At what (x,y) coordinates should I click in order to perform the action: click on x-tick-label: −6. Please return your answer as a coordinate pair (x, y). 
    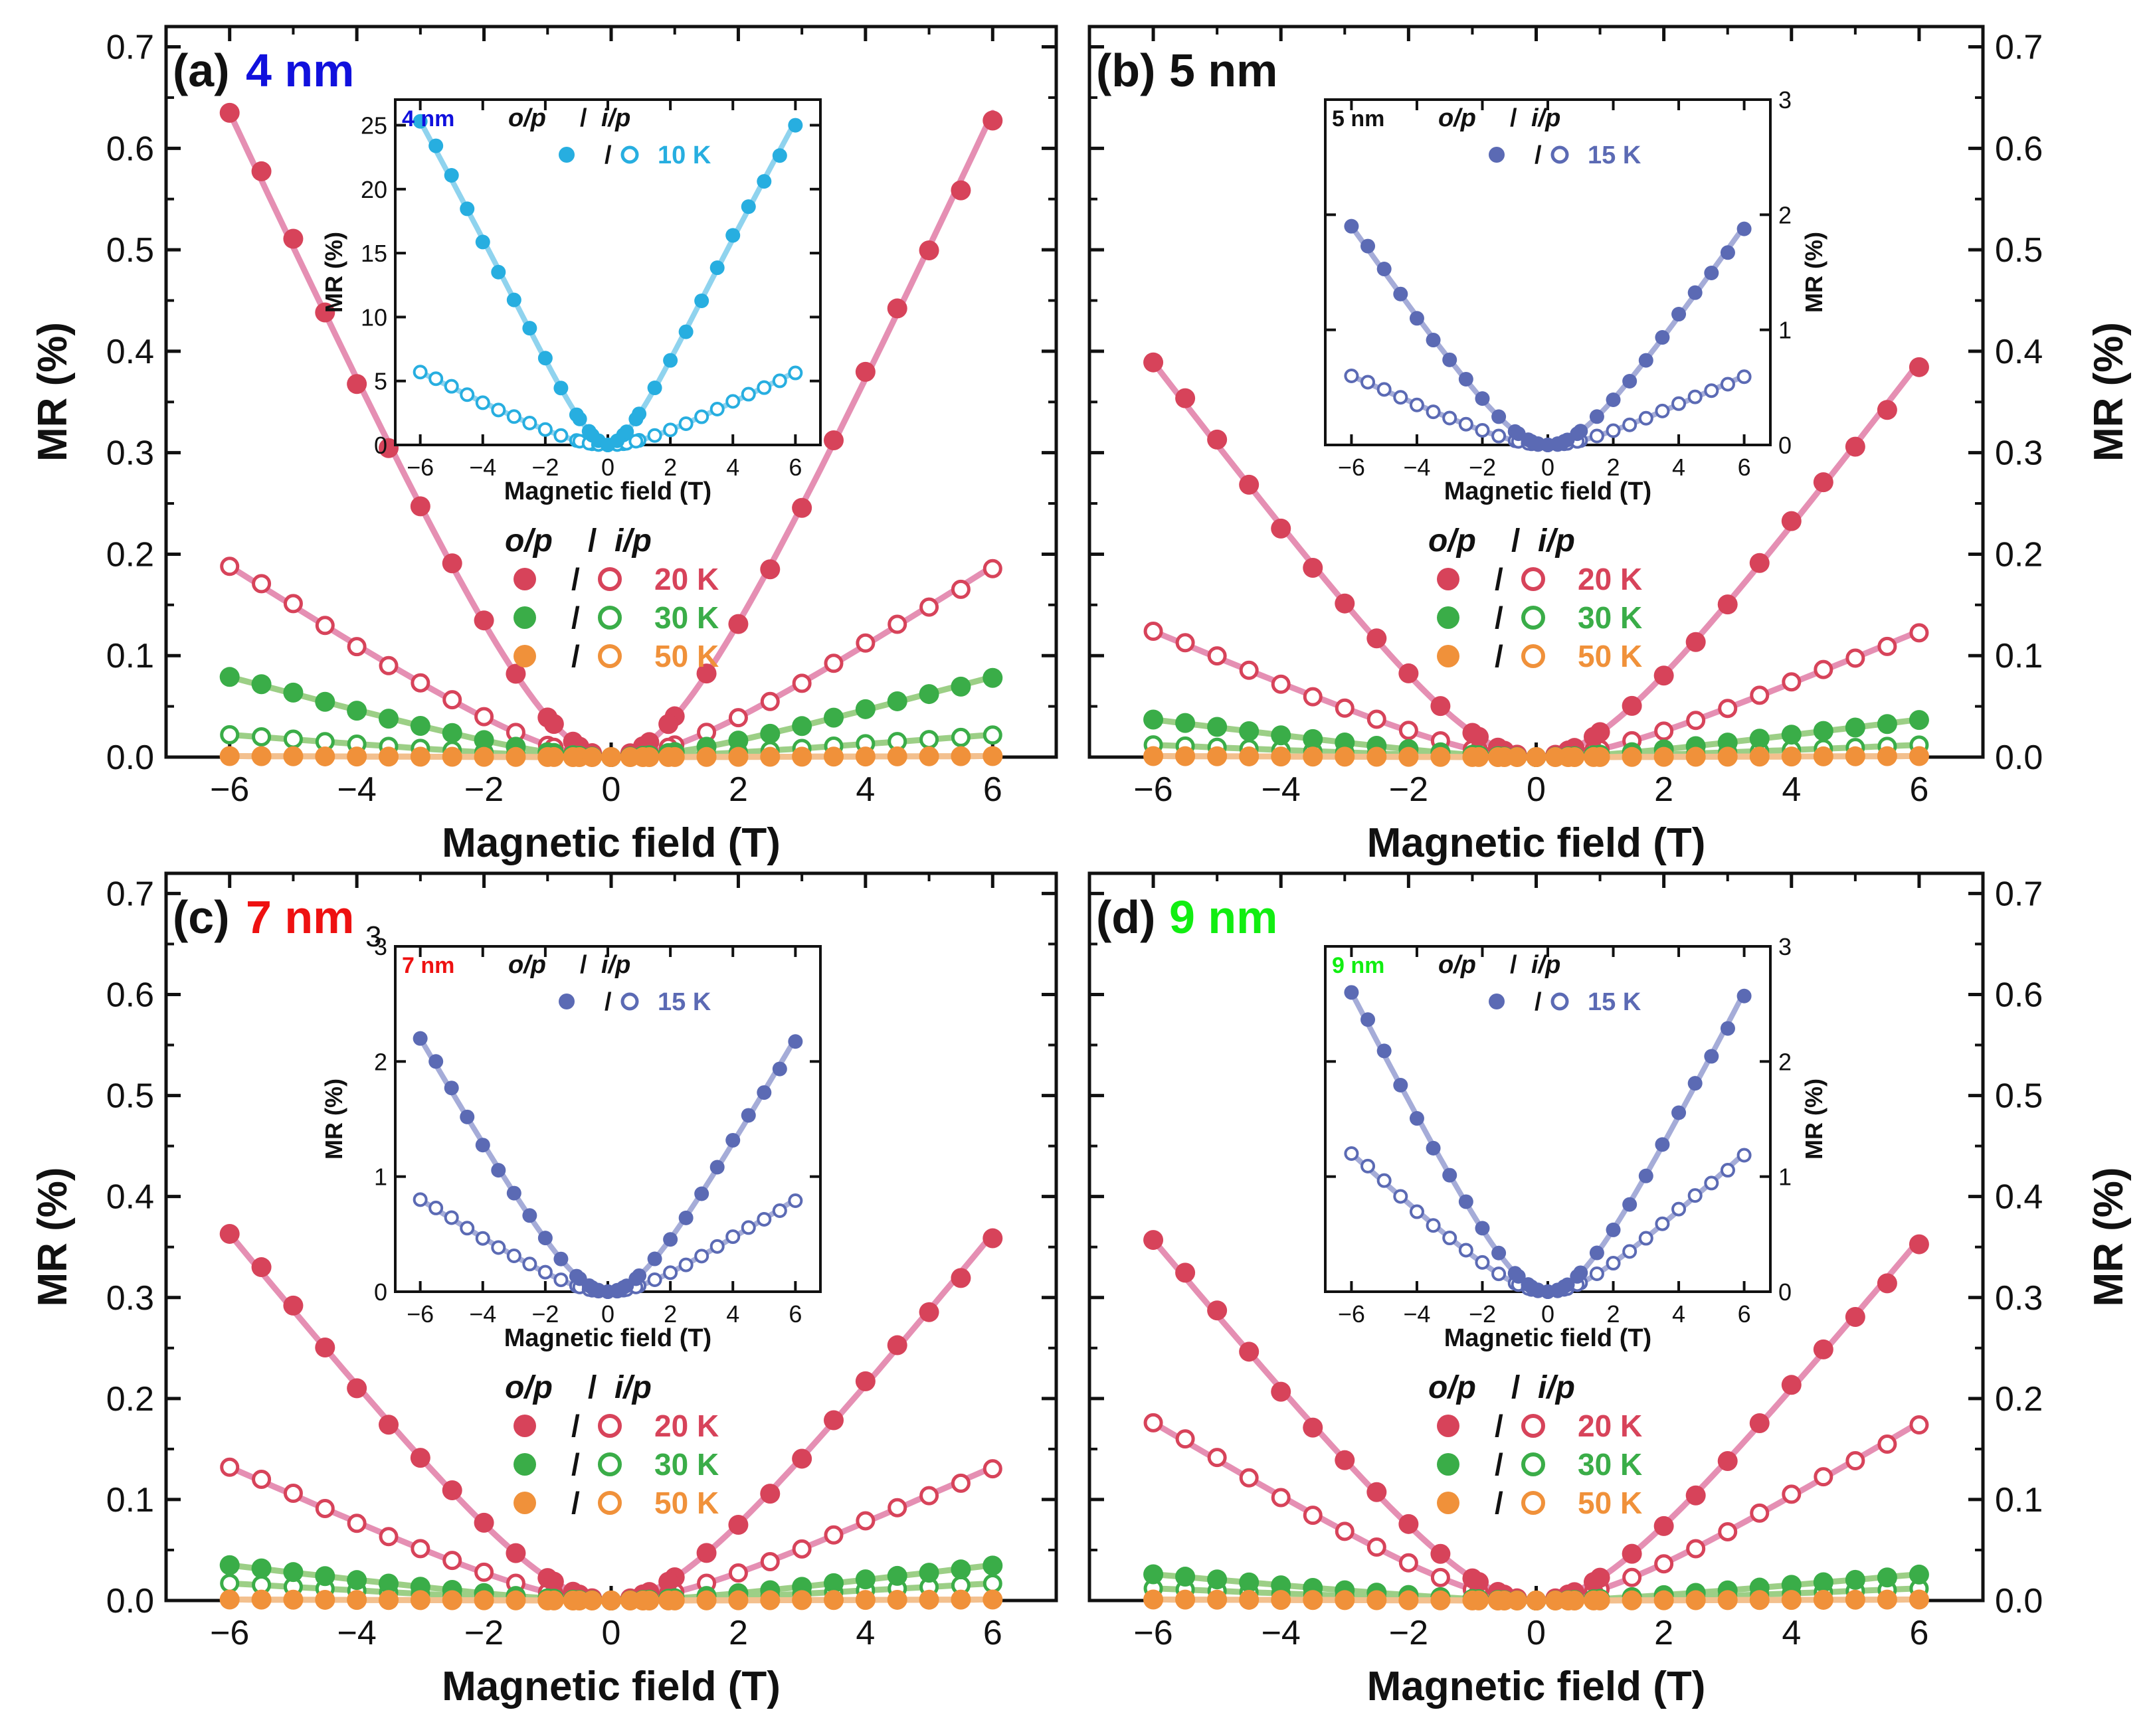
    Looking at the image, I should click on (229, 790).